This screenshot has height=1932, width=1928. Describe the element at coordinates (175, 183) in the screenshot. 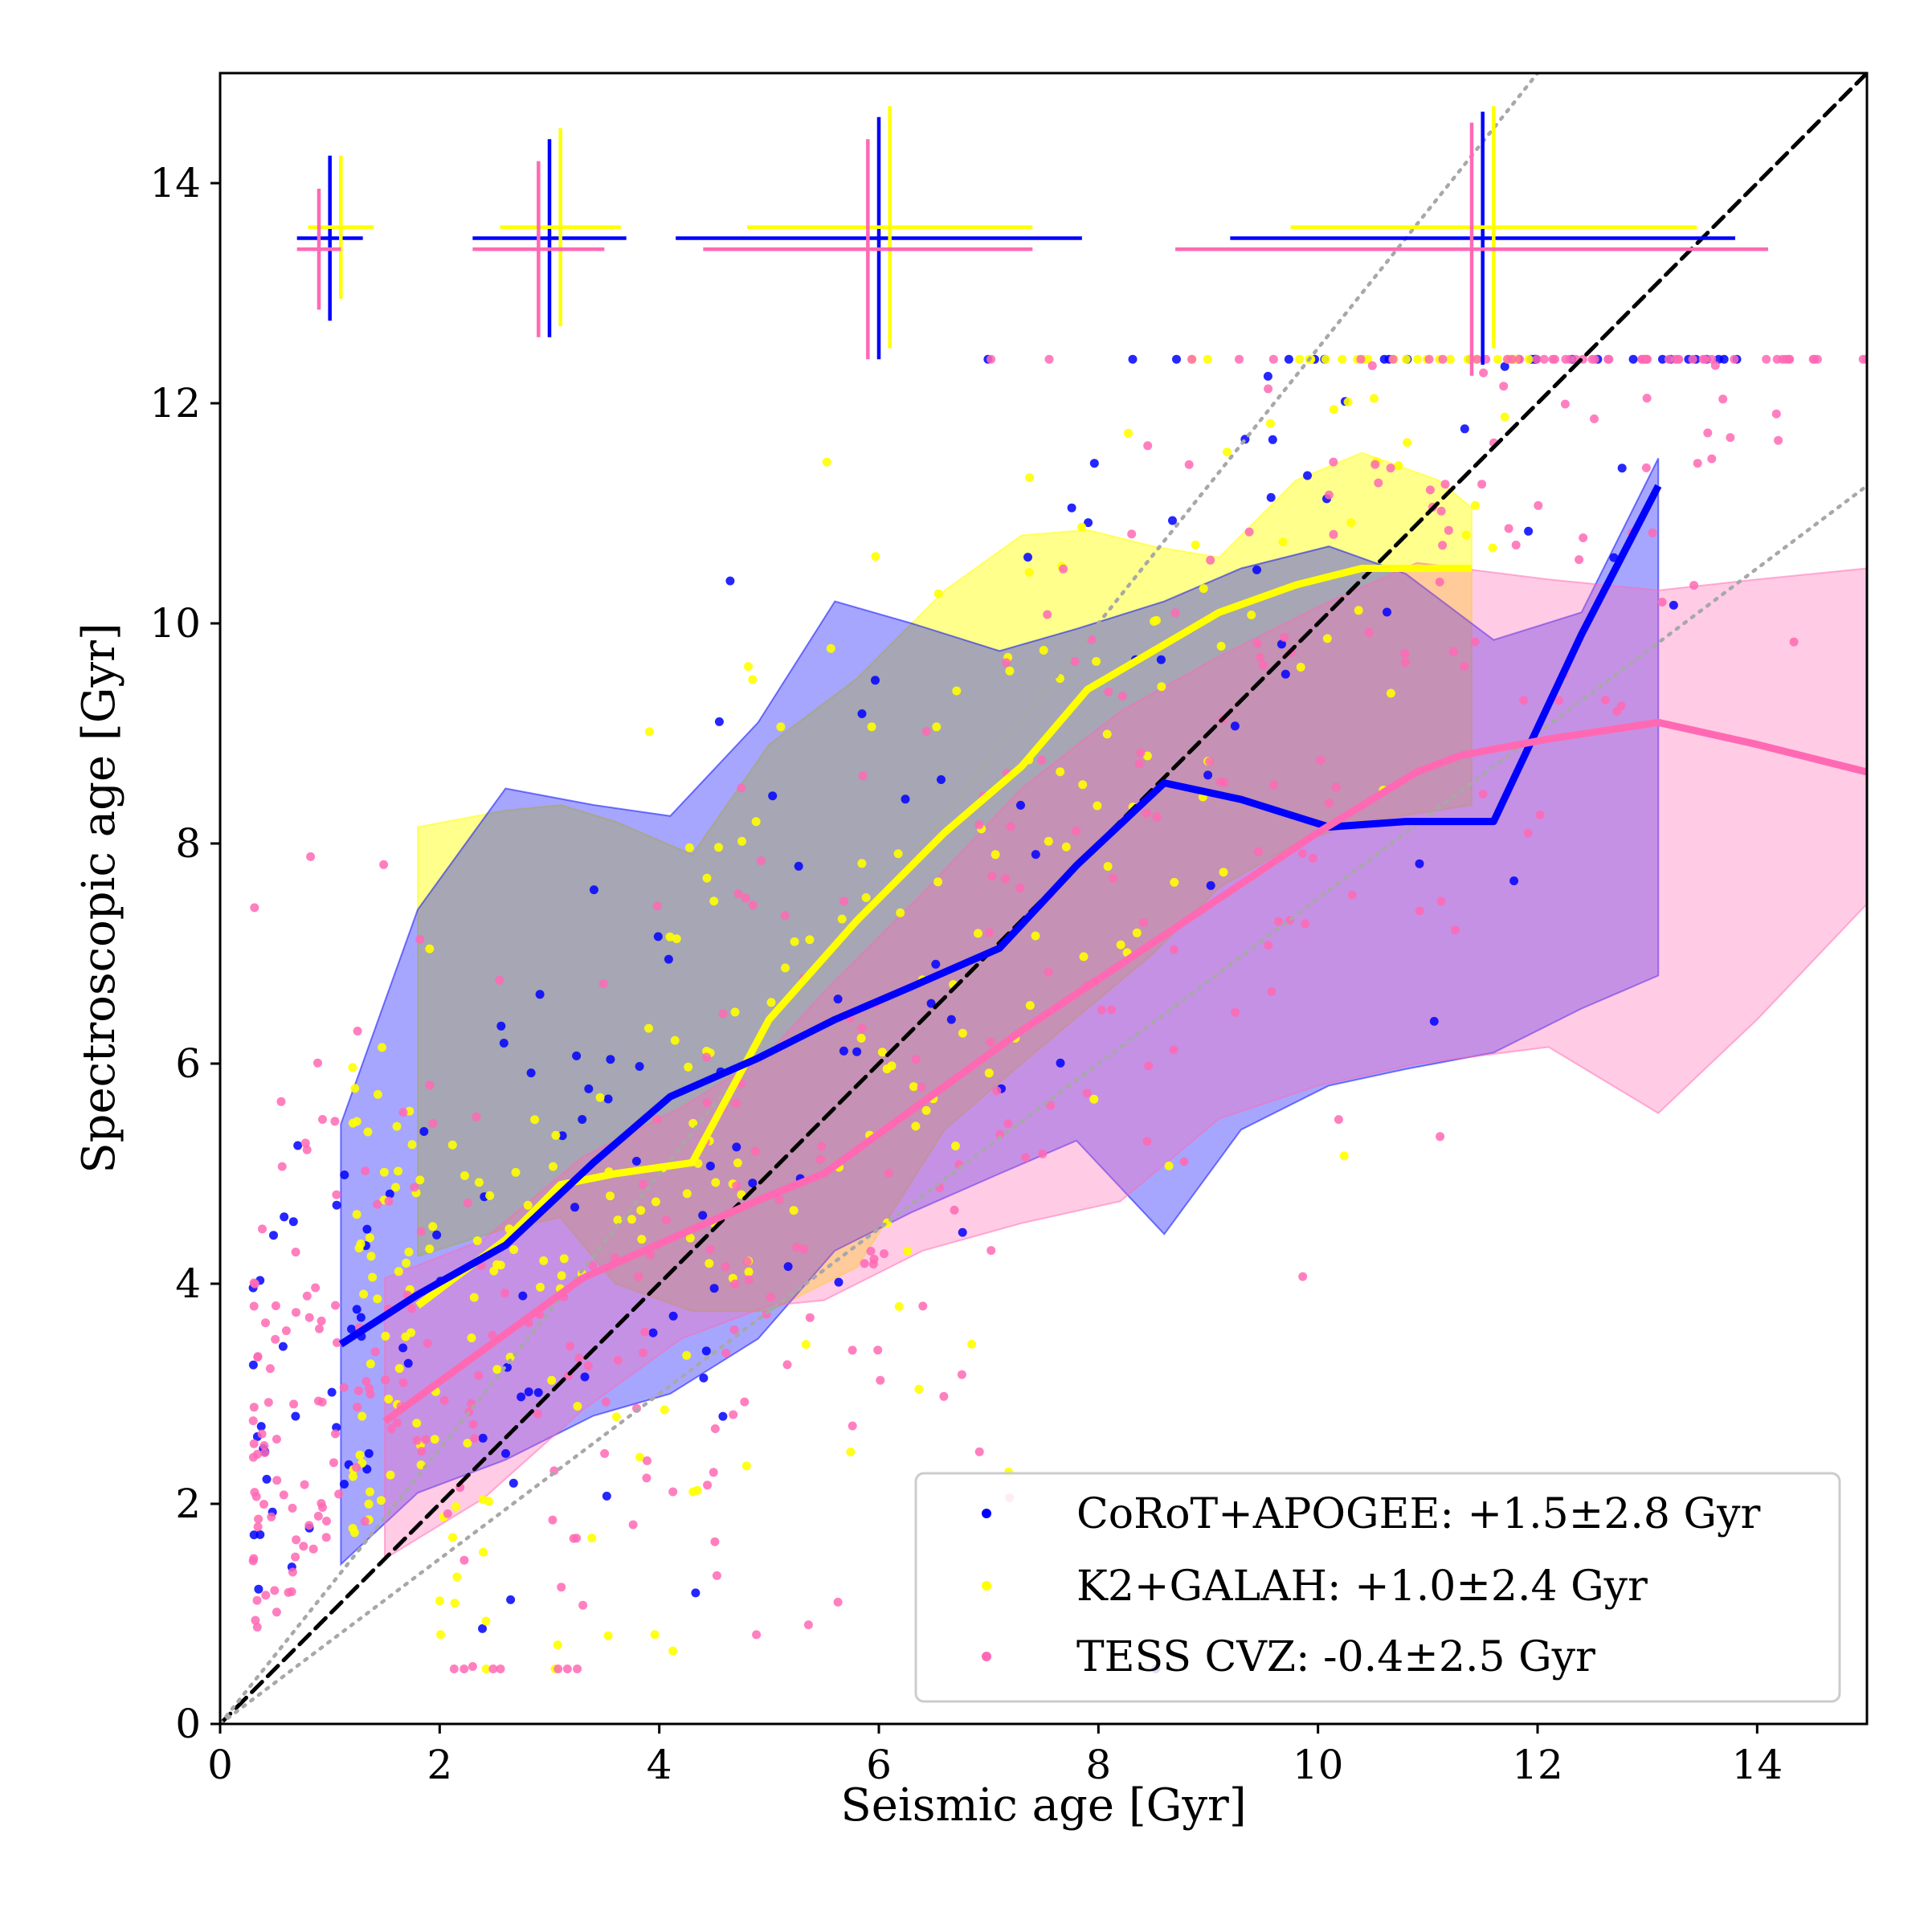

I see `y-tick-label: 14` at that location.